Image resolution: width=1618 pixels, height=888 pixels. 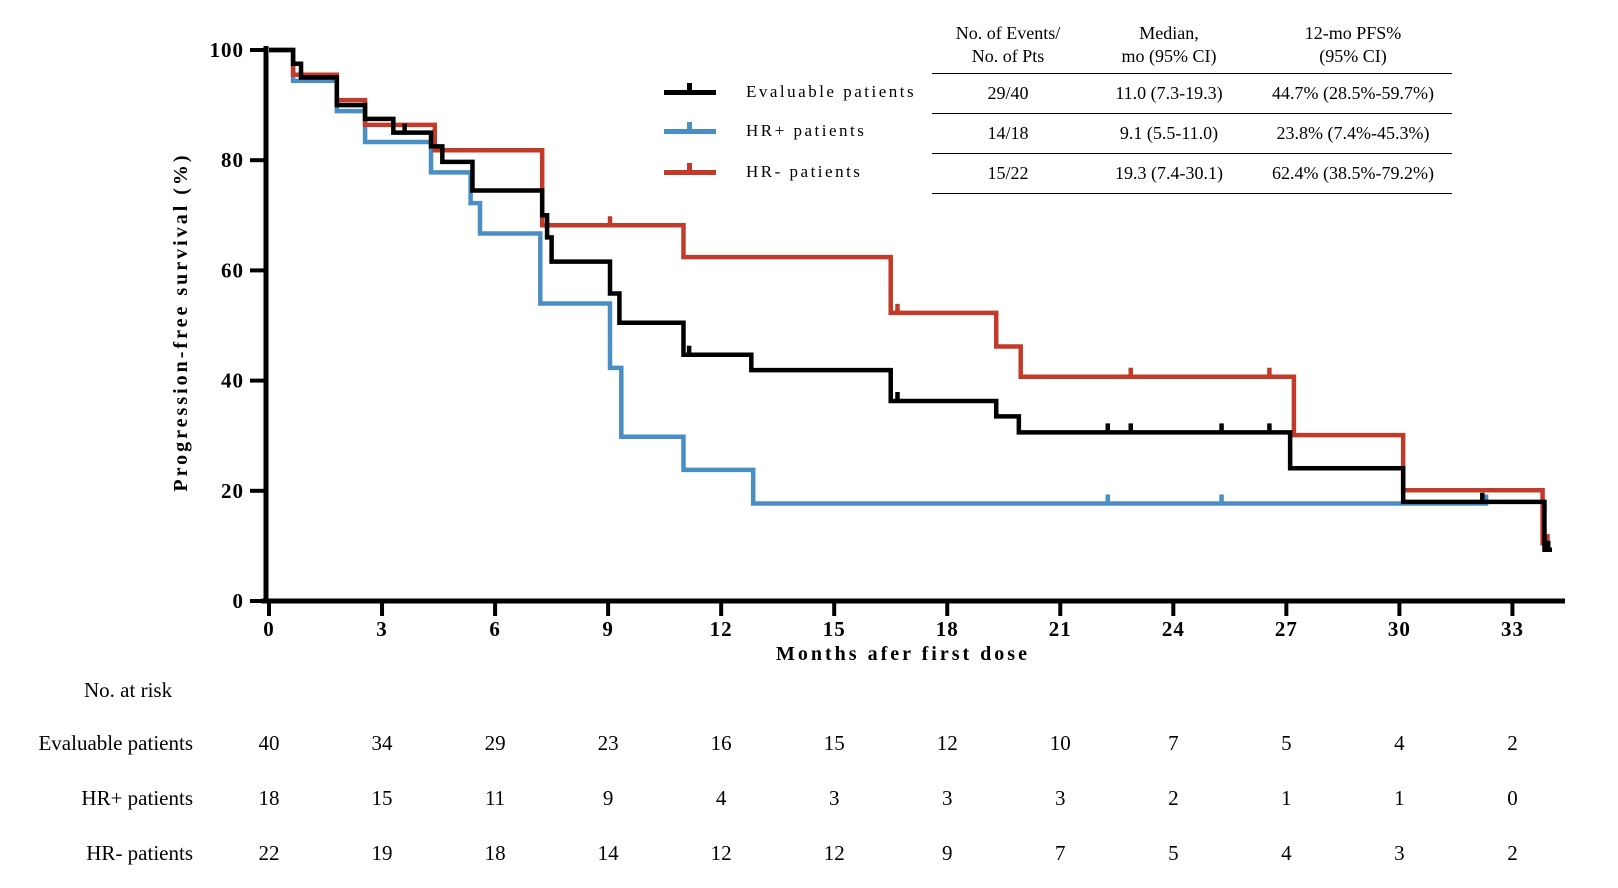 I want to click on risk-count: 40, so click(x=269, y=743).